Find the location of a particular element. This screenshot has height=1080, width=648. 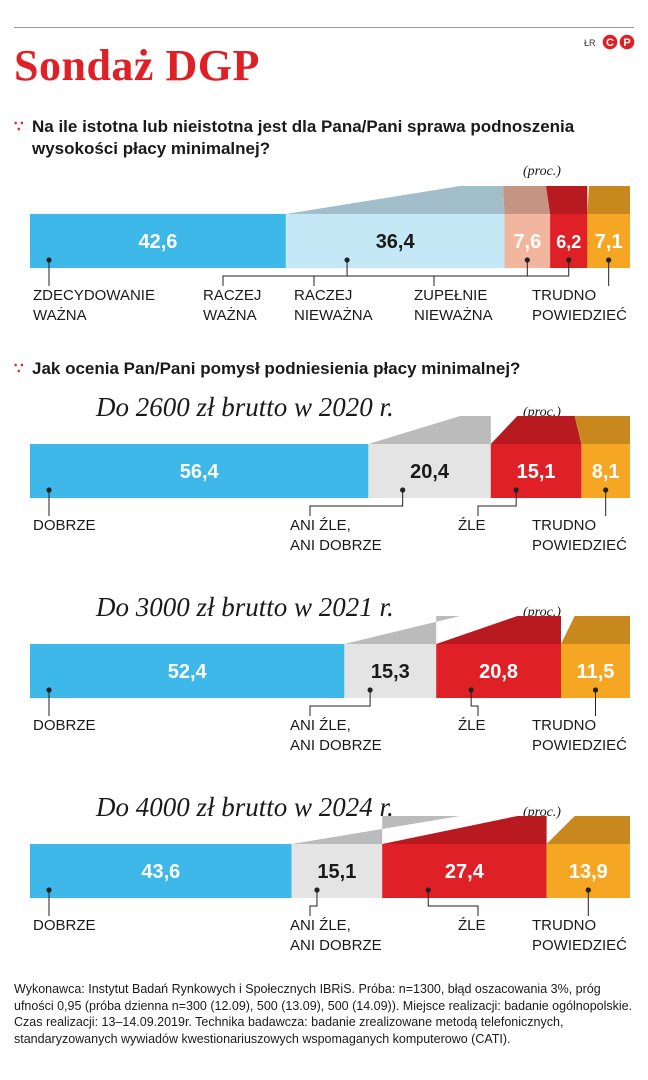

value-label: 56,4 is located at coordinates (200, 472).